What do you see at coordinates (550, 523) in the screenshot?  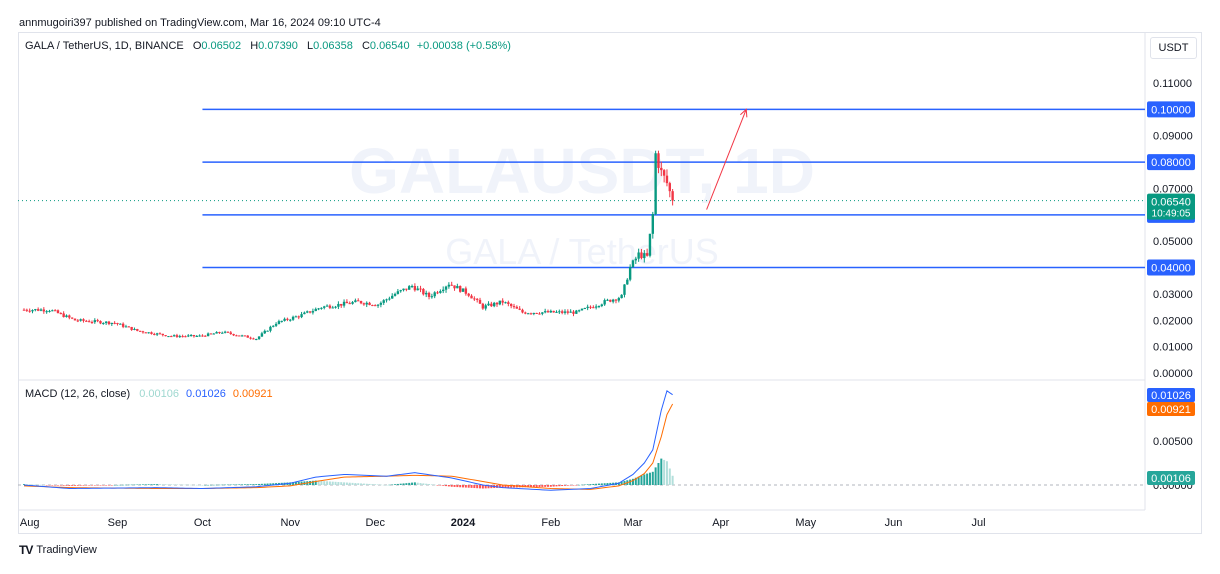 I see `time-tick-label: Feb` at bounding box center [550, 523].